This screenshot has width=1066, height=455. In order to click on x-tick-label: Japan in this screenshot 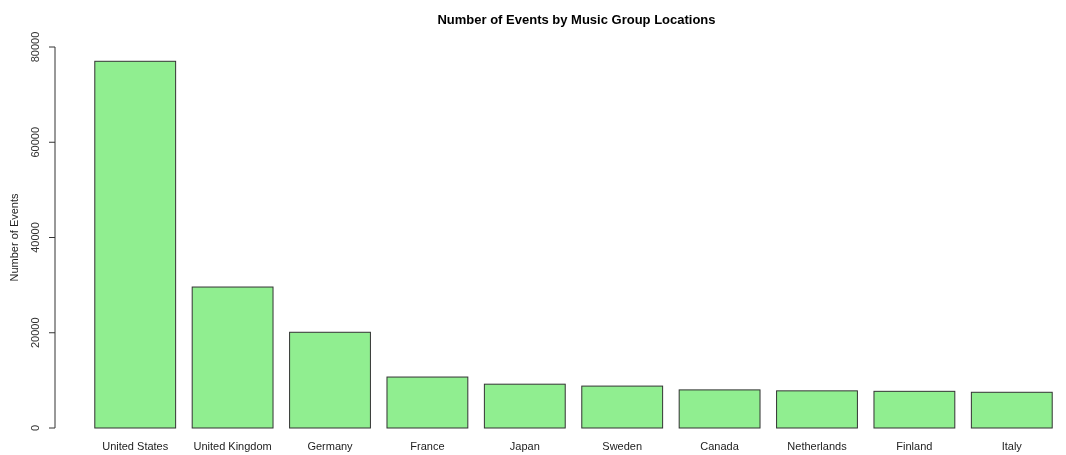, I will do `click(524, 446)`.